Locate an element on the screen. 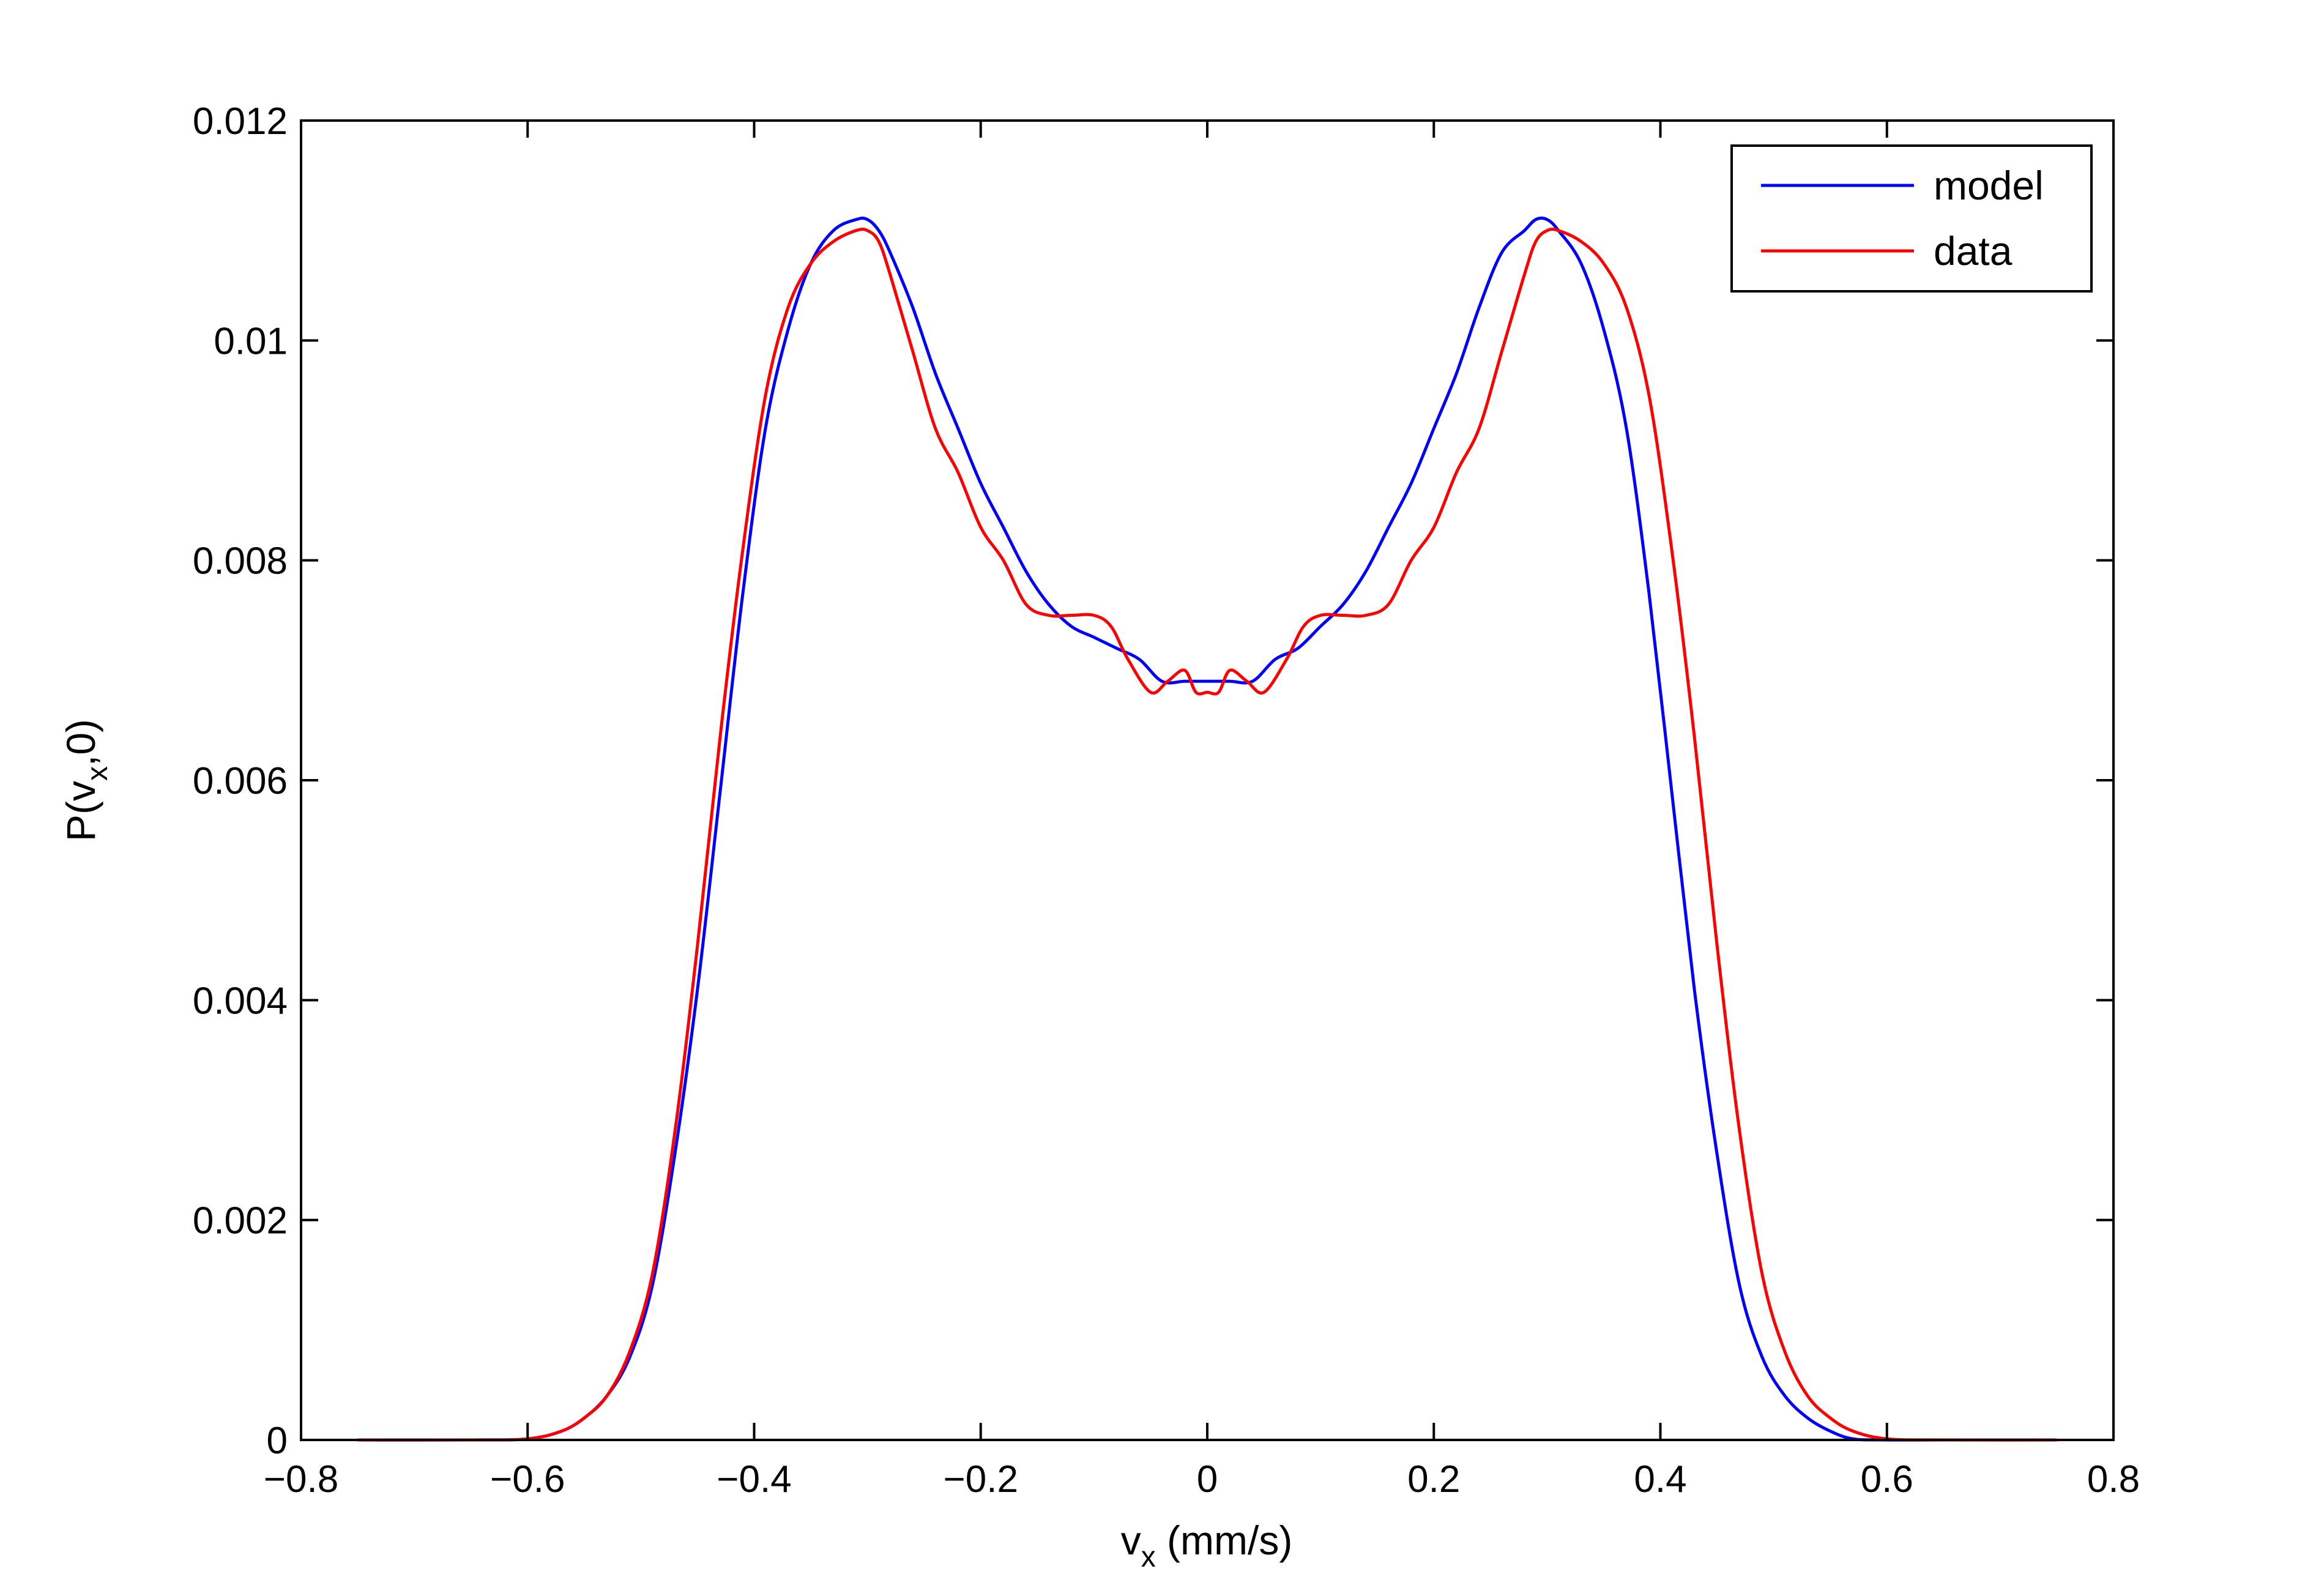  legend: model data is located at coordinates (1911, 218).